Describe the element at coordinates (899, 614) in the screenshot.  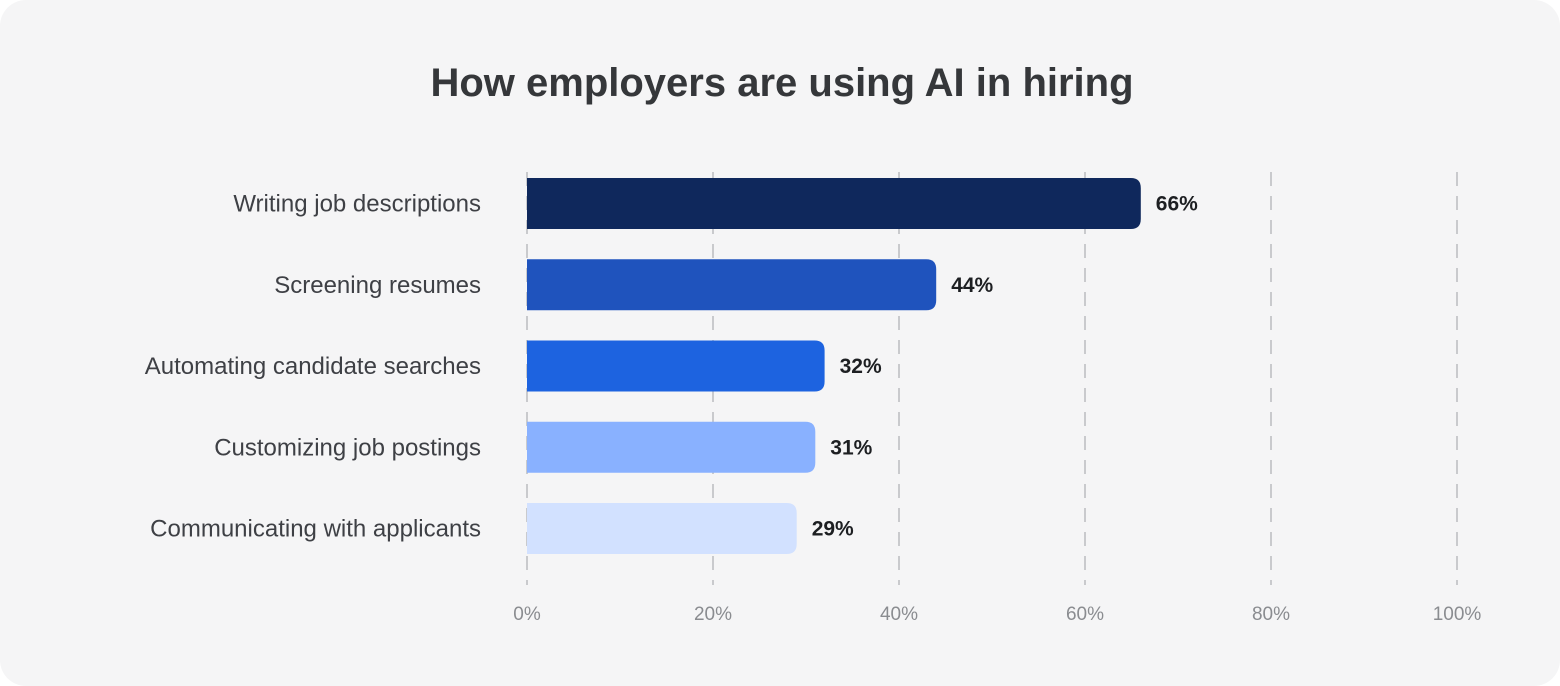
I see `x-tick-label: 40%` at that location.